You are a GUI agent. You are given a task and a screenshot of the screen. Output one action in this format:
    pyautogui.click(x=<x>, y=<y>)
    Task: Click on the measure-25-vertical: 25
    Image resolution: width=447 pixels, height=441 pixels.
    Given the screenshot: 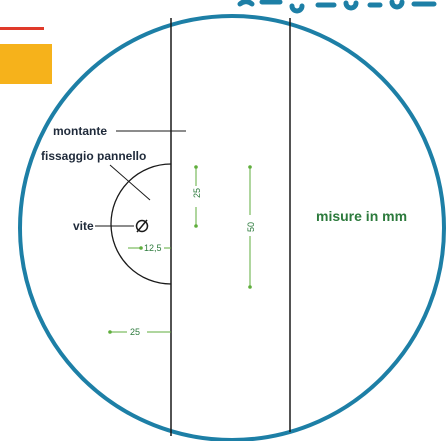 What is the action you would take?
    pyautogui.click(x=197, y=196)
    